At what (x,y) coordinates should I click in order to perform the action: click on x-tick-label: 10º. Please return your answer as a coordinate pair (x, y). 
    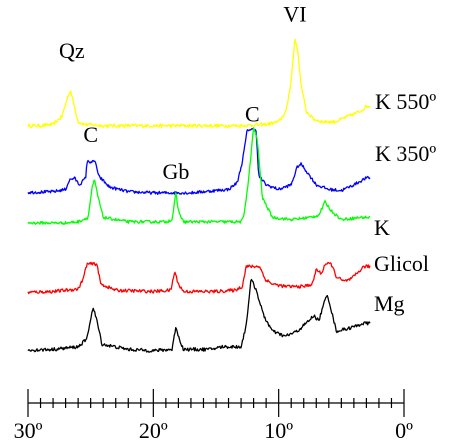
    Looking at the image, I should click on (278, 430).